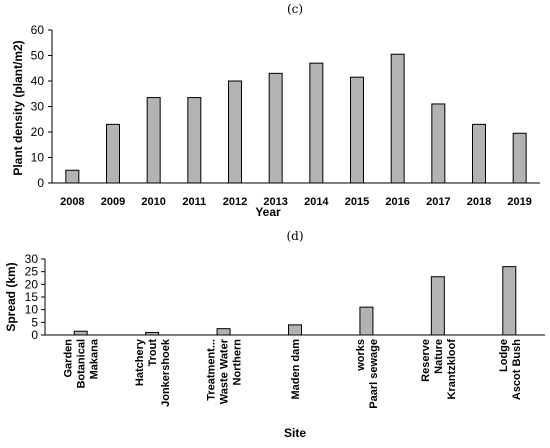 This screenshot has height=448, width=550. What do you see at coordinates (397, 118) in the screenshot?
I see `c-bar-2016` at bounding box center [397, 118].